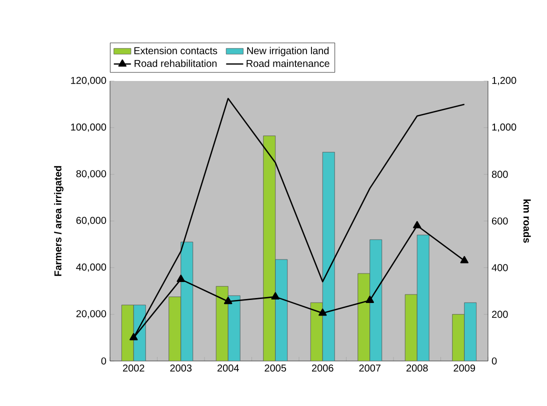 The height and width of the screenshot is (406, 547). What do you see at coordinates (91, 174) in the screenshot?
I see `y-tick-label: 80,000` at bounding box center [91, 174].